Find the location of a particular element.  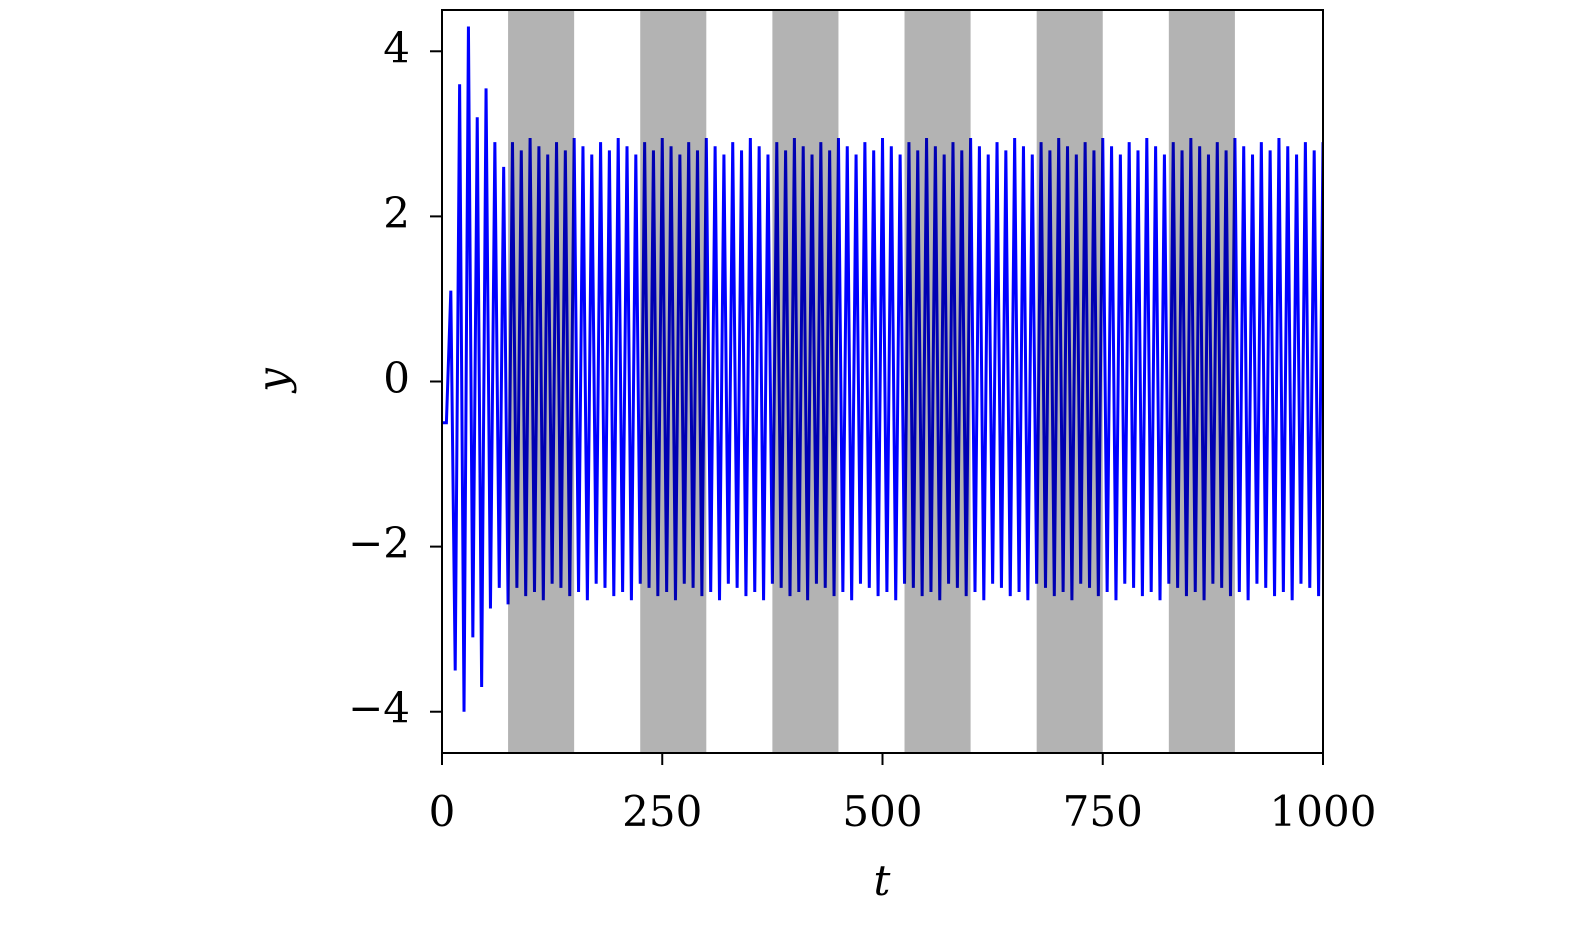

y-tick-label: 2 is located at coordinates (396, 212).